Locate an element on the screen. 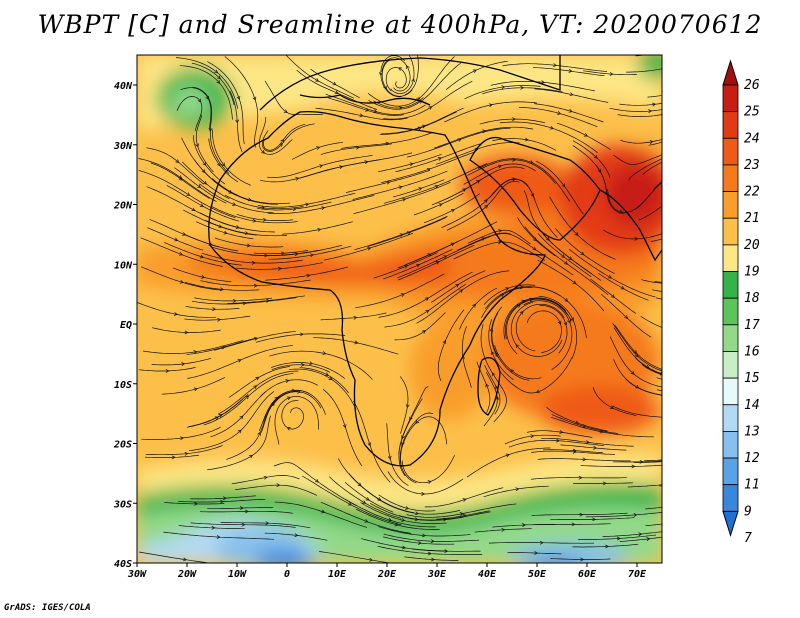  colorbar-label: 19 is located at coordinates (752, 272).